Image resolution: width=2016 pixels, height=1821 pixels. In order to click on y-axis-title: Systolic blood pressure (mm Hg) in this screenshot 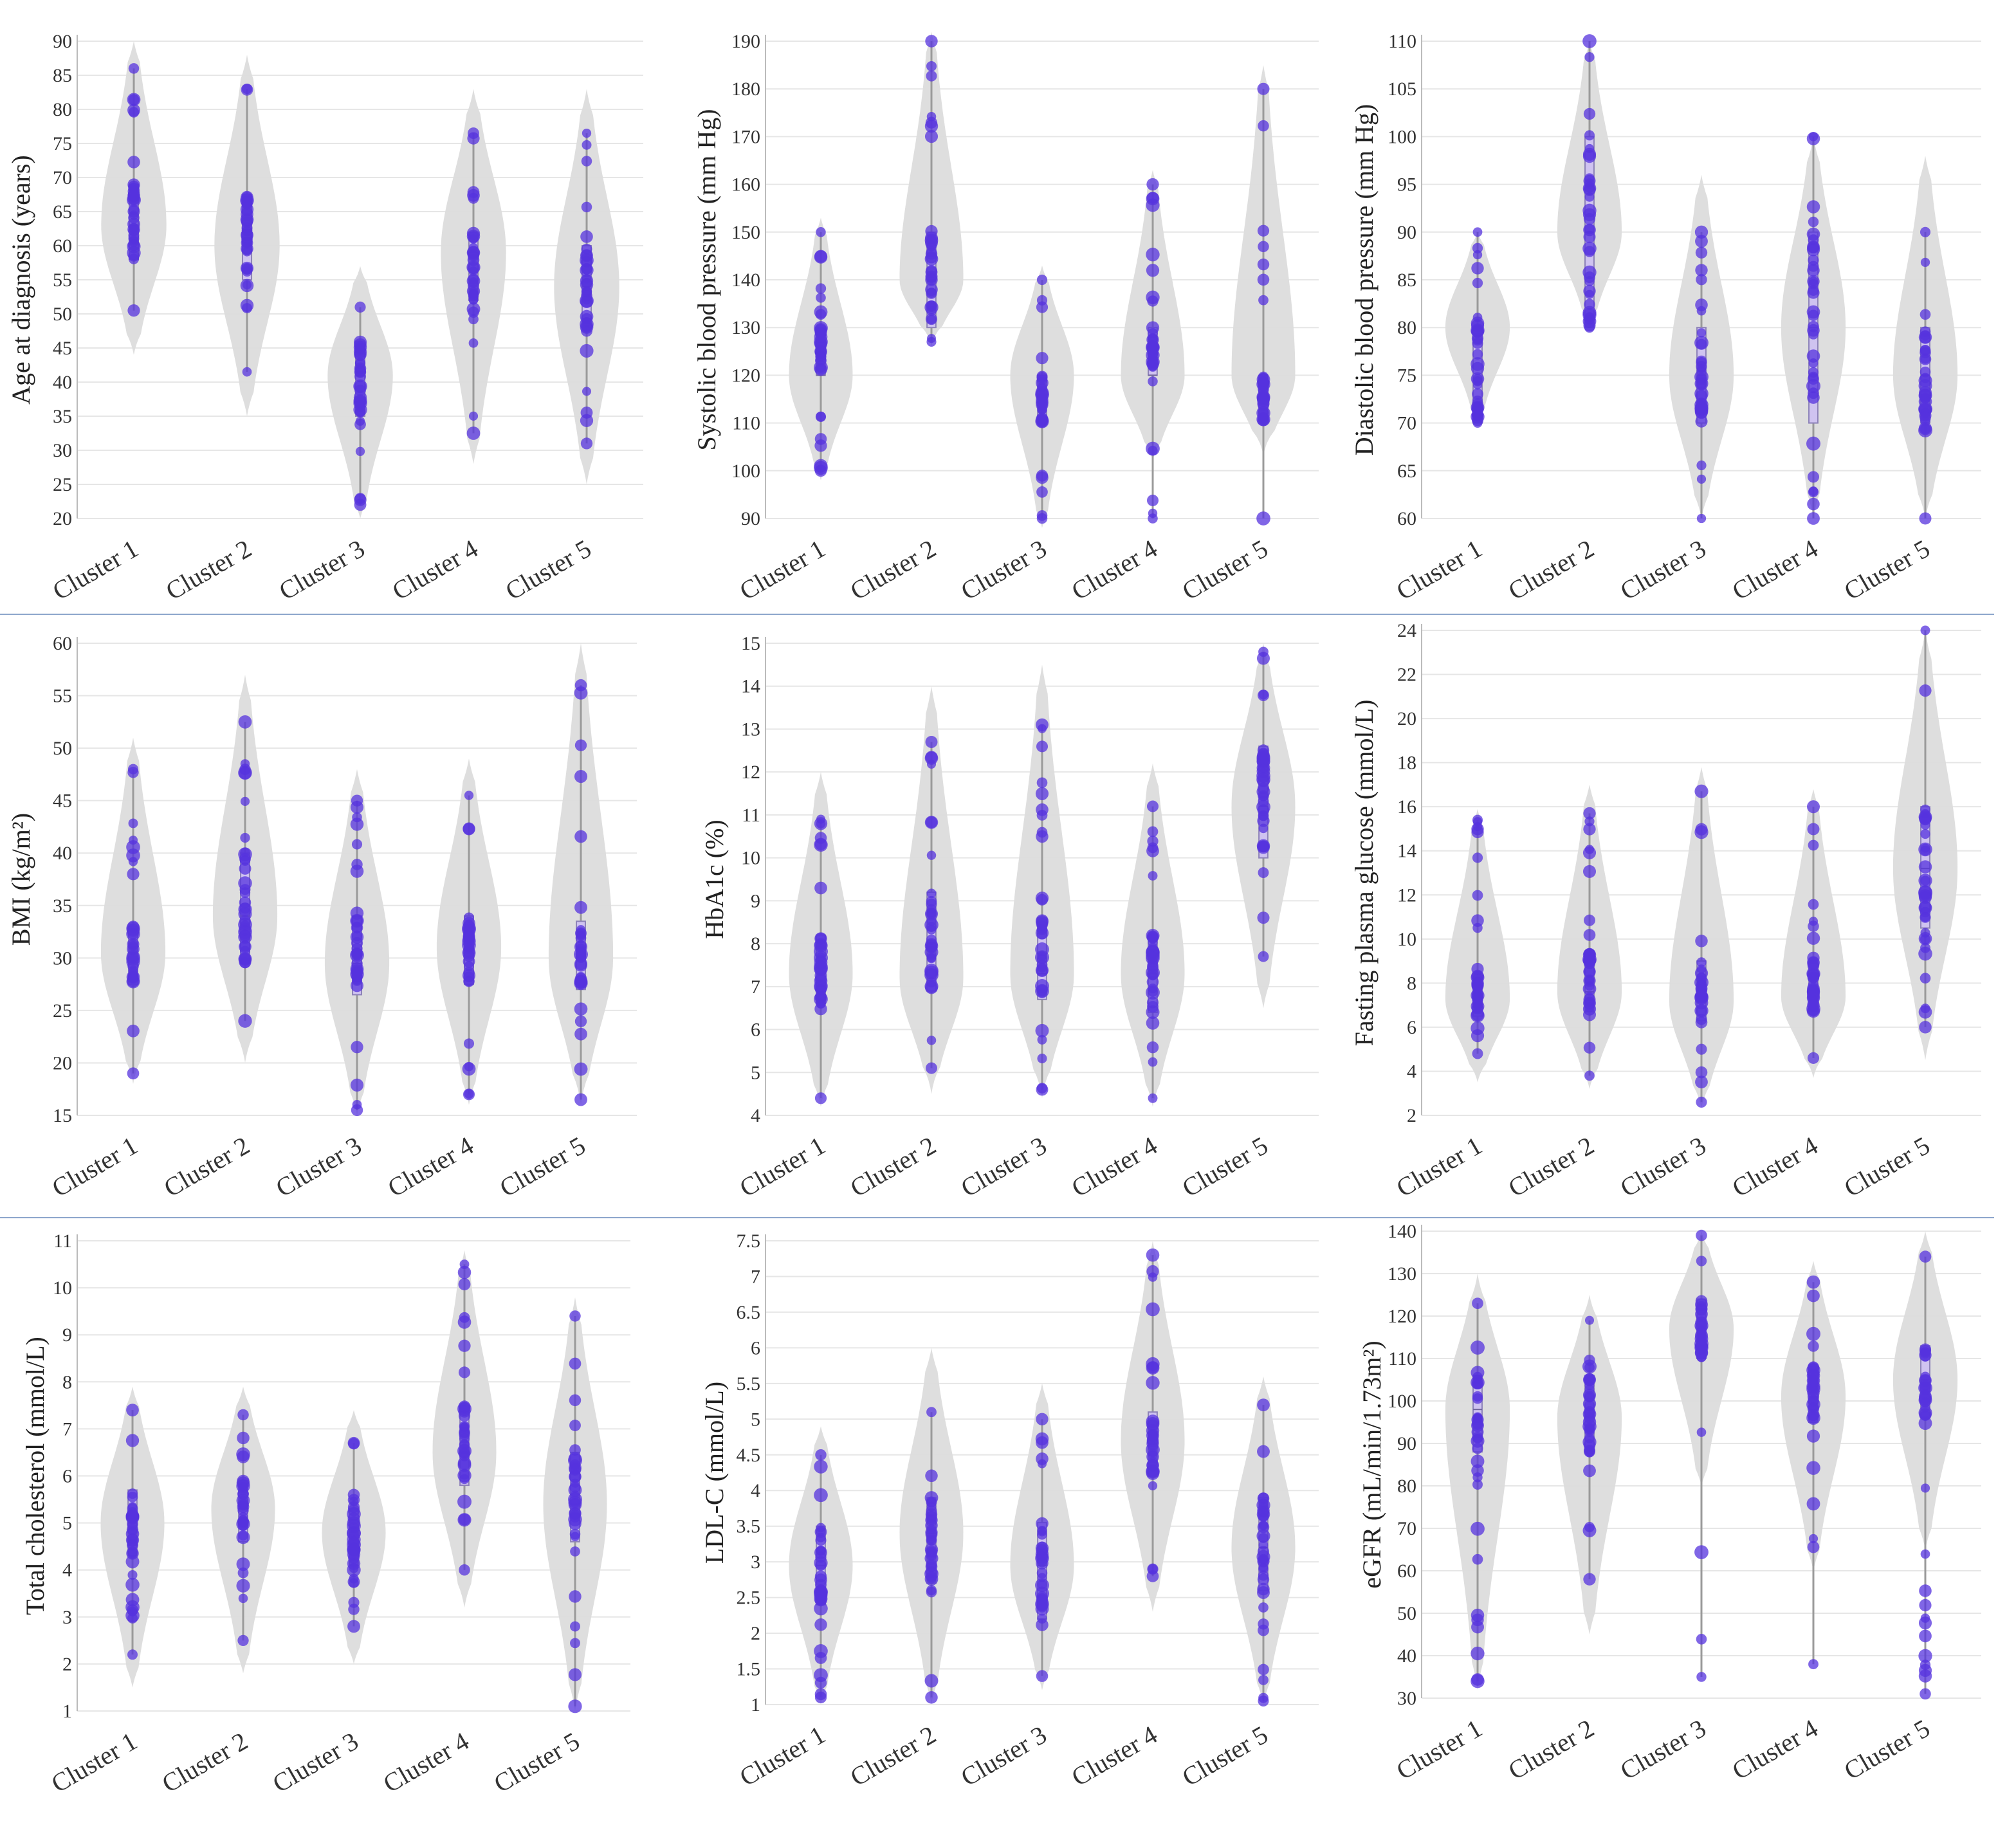, I will do `click(706, 279)`.